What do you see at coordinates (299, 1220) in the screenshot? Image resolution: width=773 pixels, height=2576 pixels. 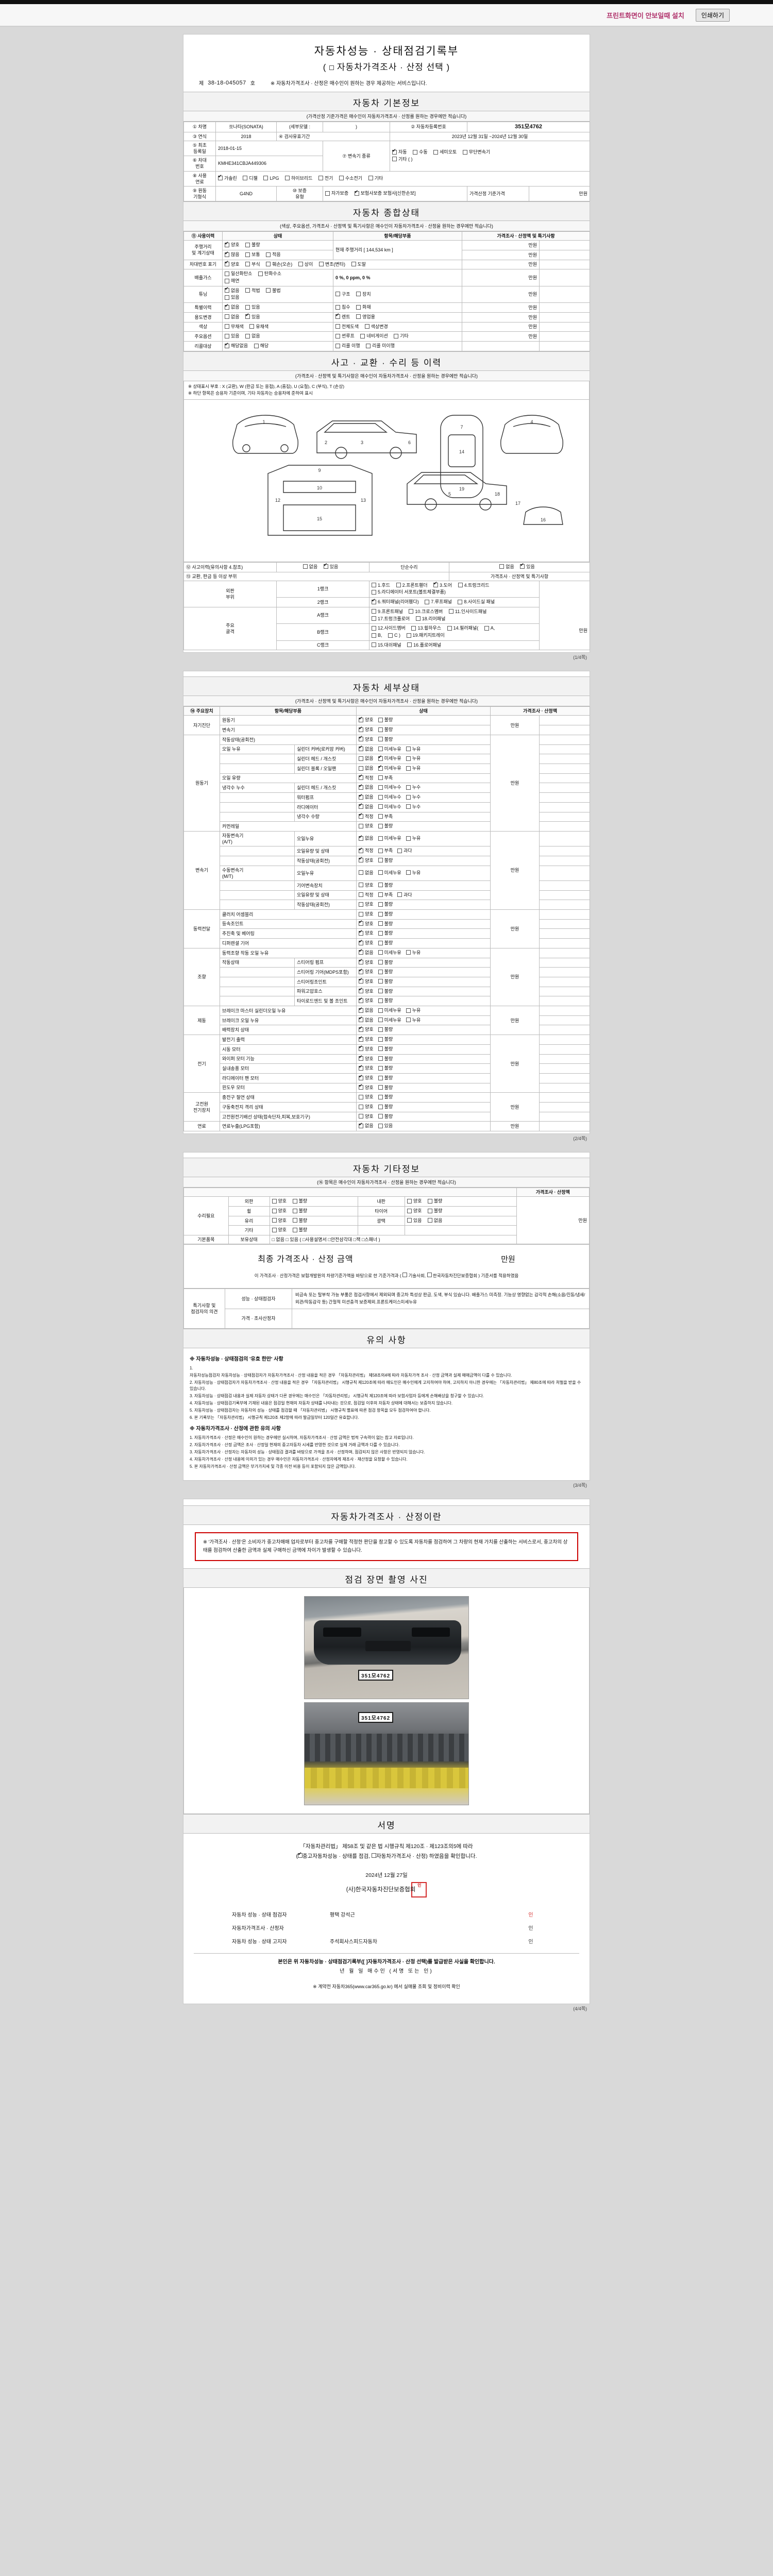 I see `glass-opt-bad: 불량` at bounding box center [299, 1220].